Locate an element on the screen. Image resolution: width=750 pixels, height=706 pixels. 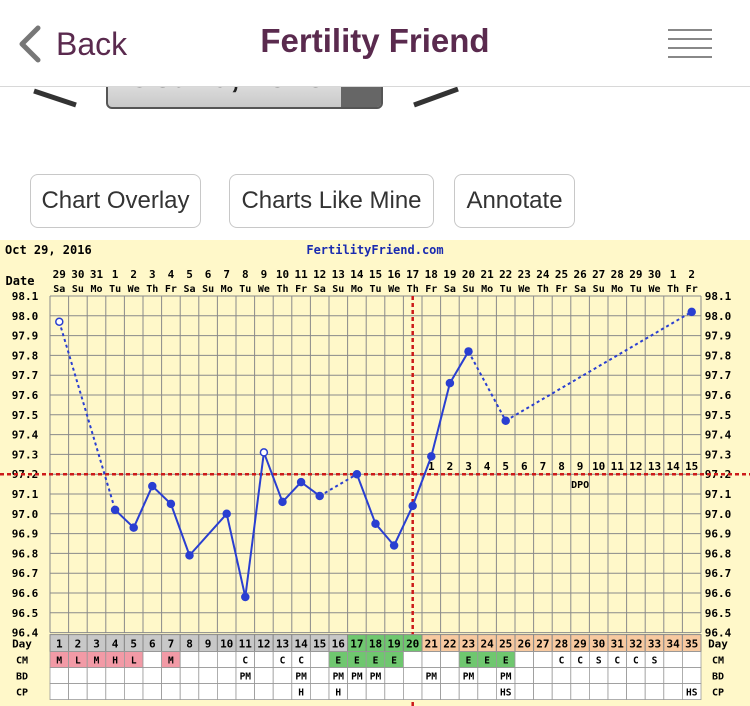
dpo-number: 11 is located at coordinates (618, 466).